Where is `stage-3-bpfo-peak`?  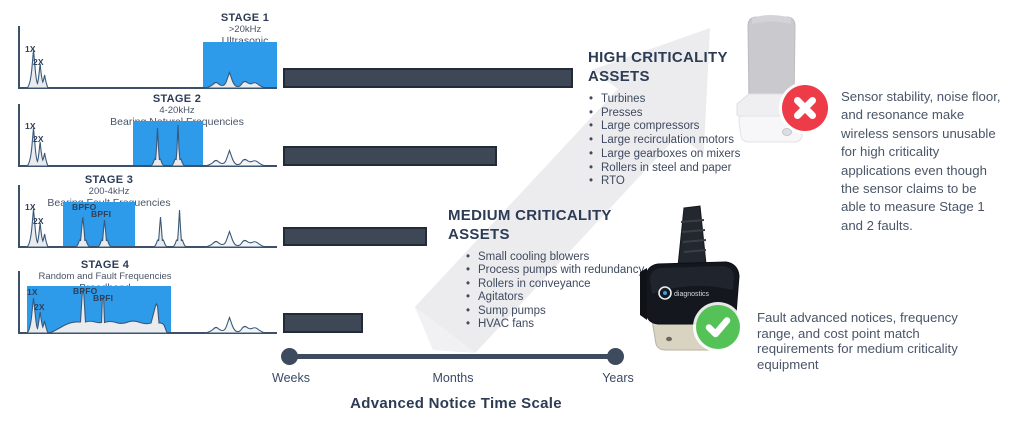 stage-3-bpfo-peak is located at coordinates (82, 232).